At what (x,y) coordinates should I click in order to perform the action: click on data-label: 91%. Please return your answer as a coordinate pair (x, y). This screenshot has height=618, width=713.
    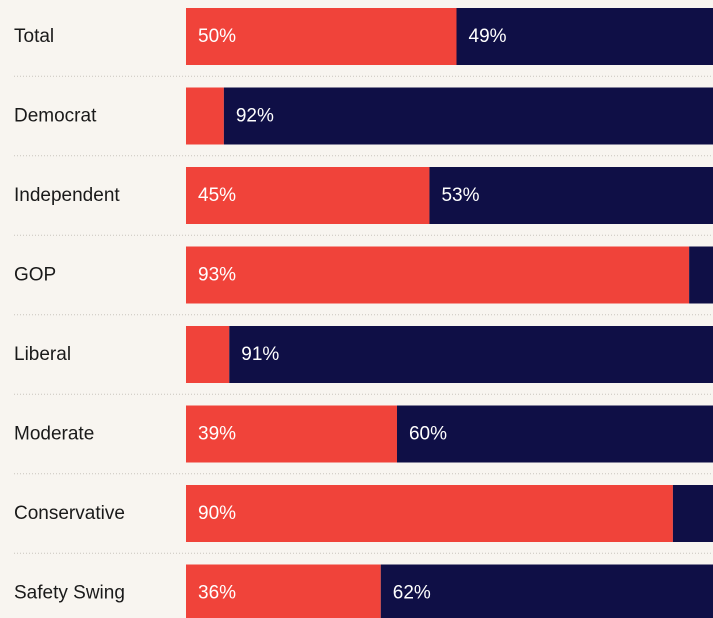
    Looking at the image, I should click on (260, 354).